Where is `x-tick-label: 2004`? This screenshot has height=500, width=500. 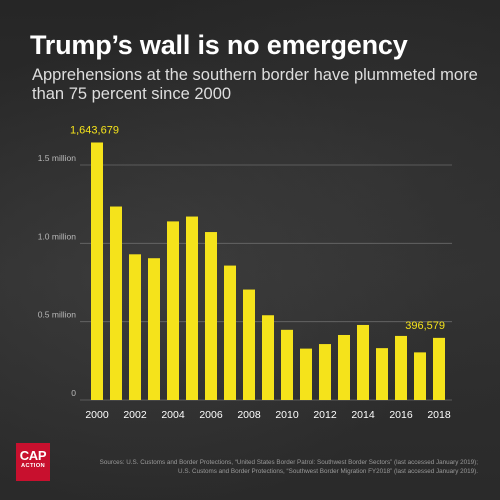
x-tick-label: 2004 is located at coordinates (173, 415).